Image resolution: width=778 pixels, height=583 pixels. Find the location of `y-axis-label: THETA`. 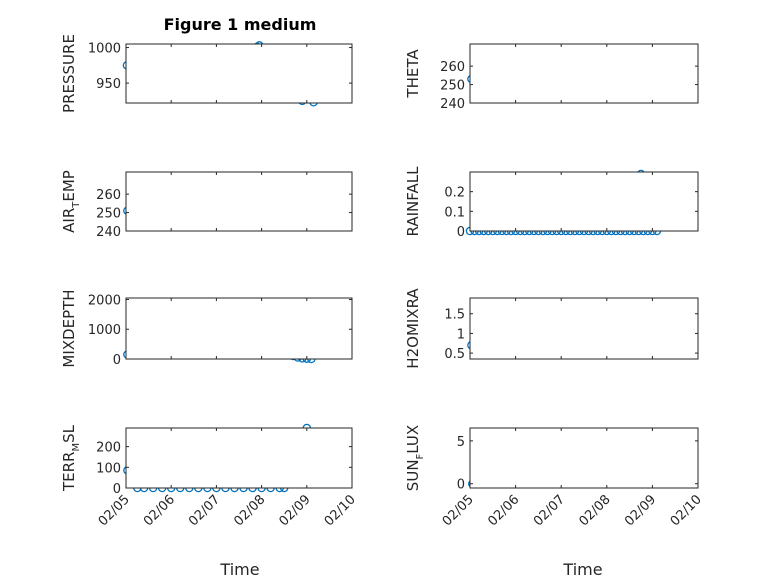

y-axis-label: THETA is located at coordinates (413, 74).